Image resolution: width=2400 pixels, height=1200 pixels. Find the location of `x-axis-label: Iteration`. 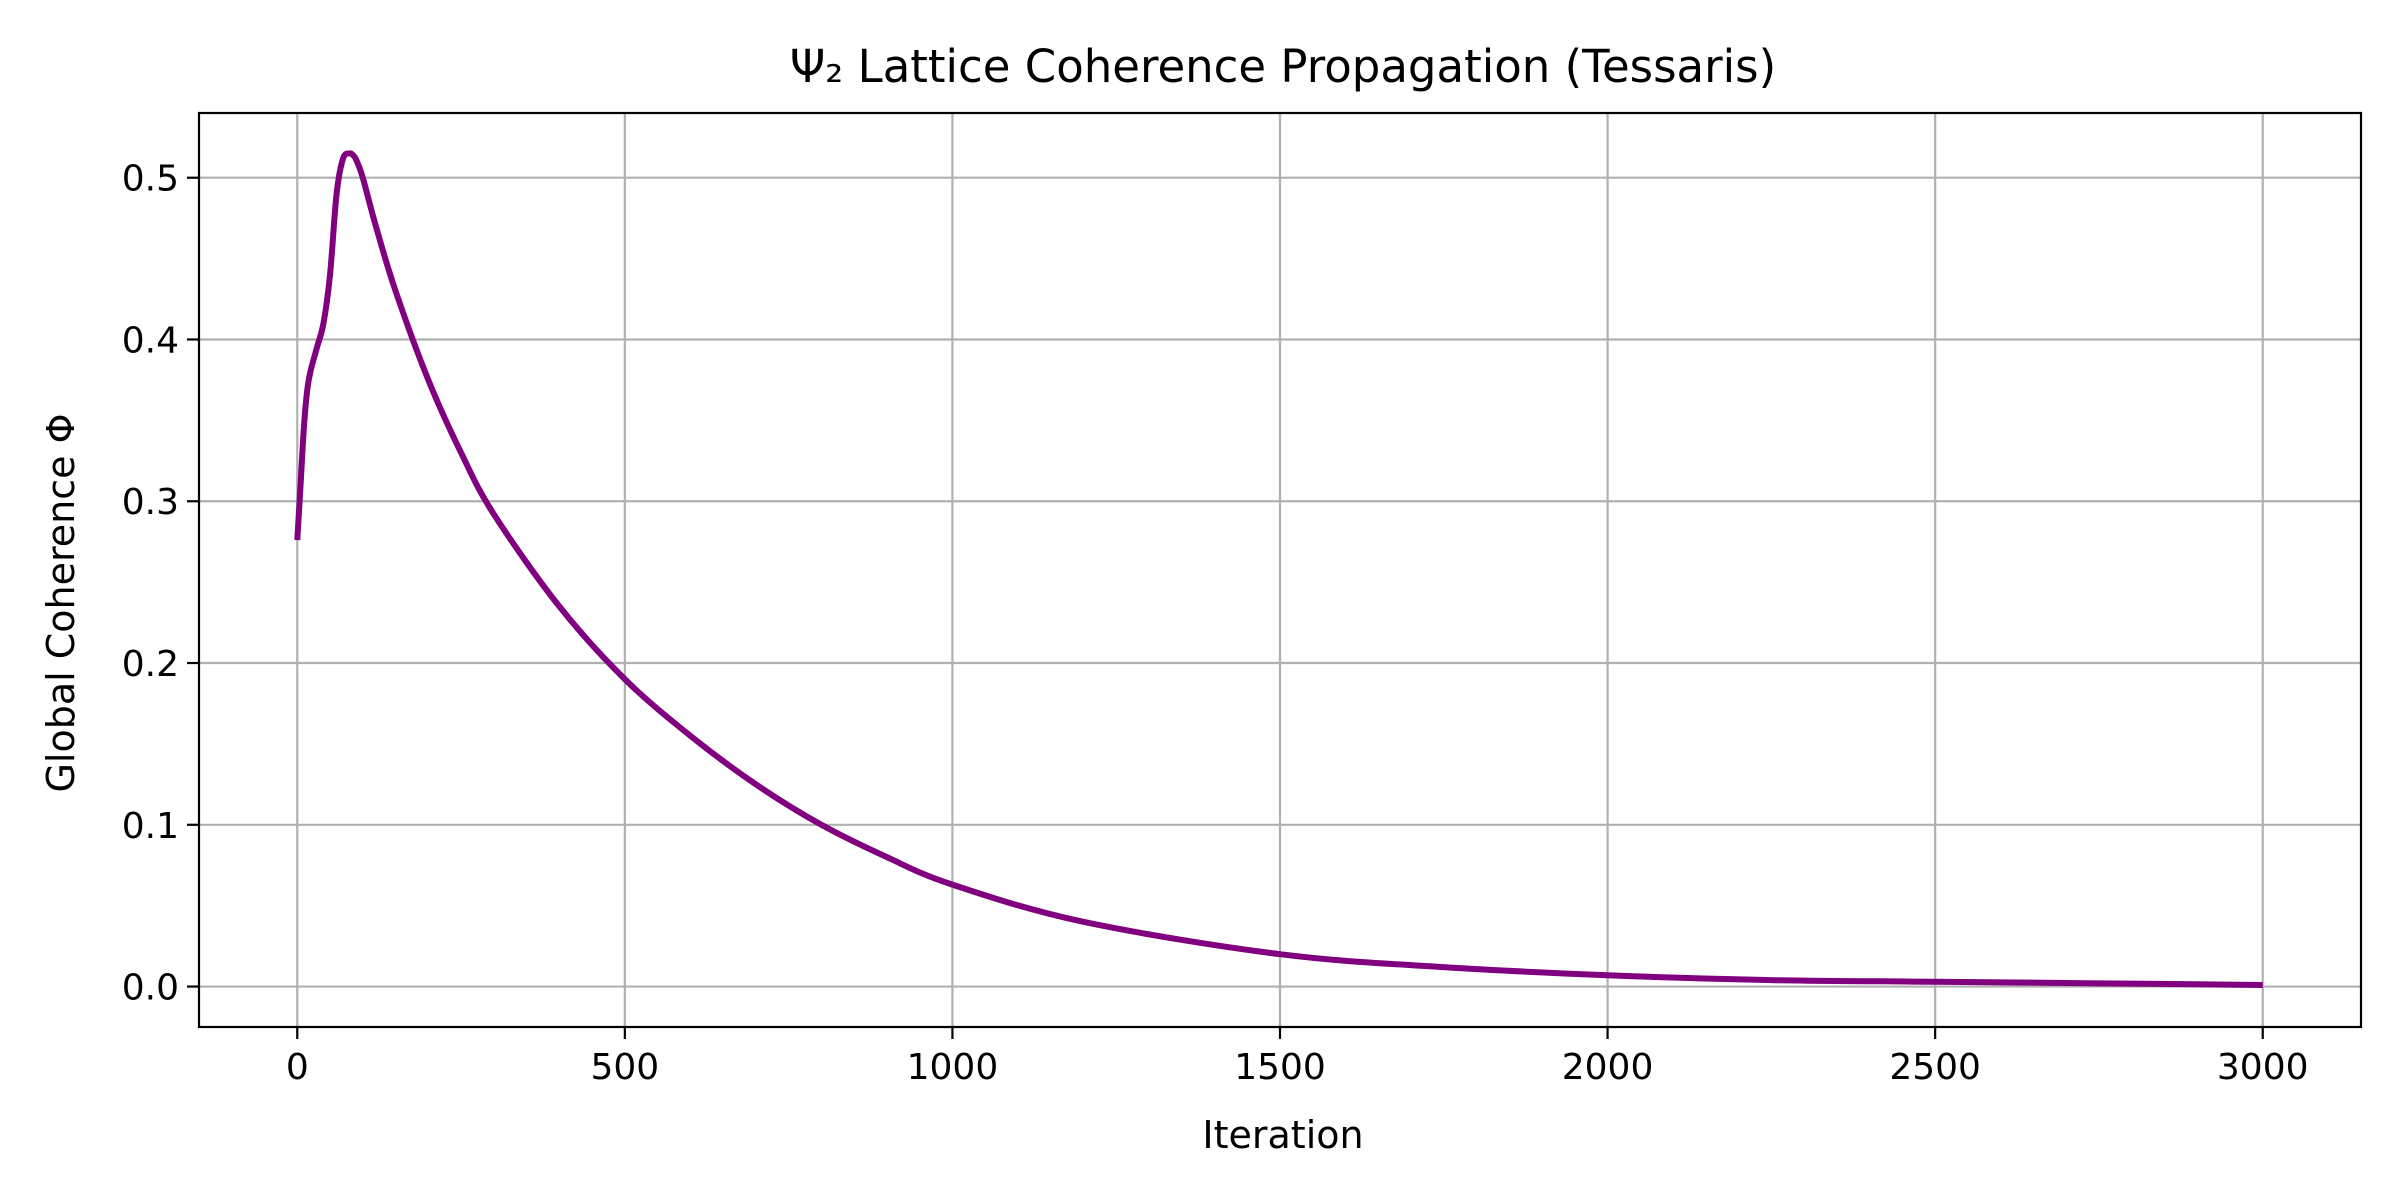

x-axis-label: Iteration is located at coordinates (1282, 1135).